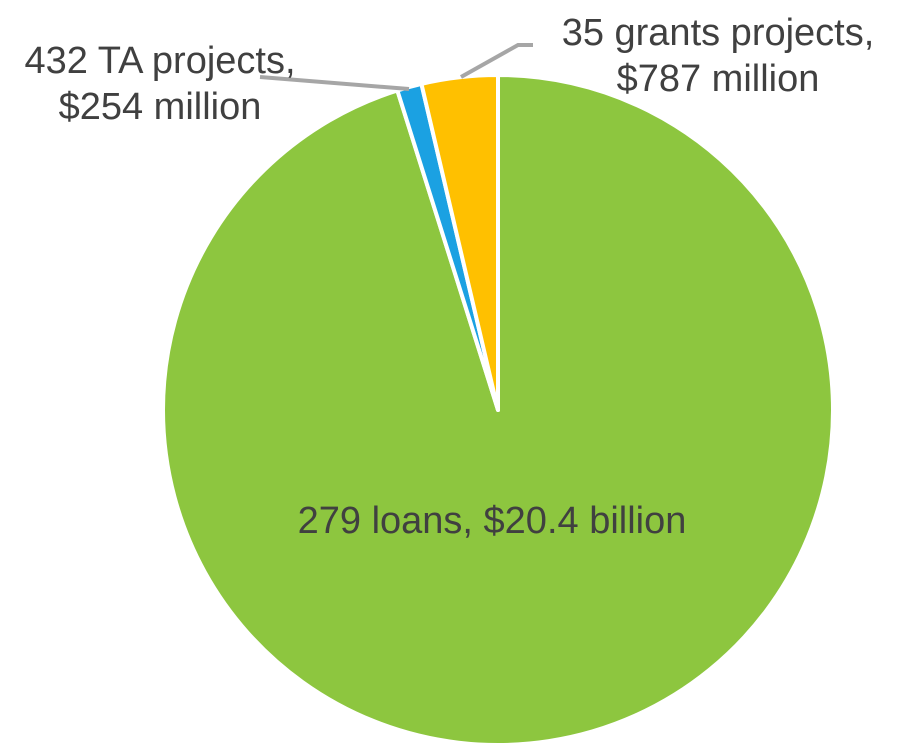 This screenshot has width=899, height=745. I want to click on leader-line-ta-projects, so click(334, 83).